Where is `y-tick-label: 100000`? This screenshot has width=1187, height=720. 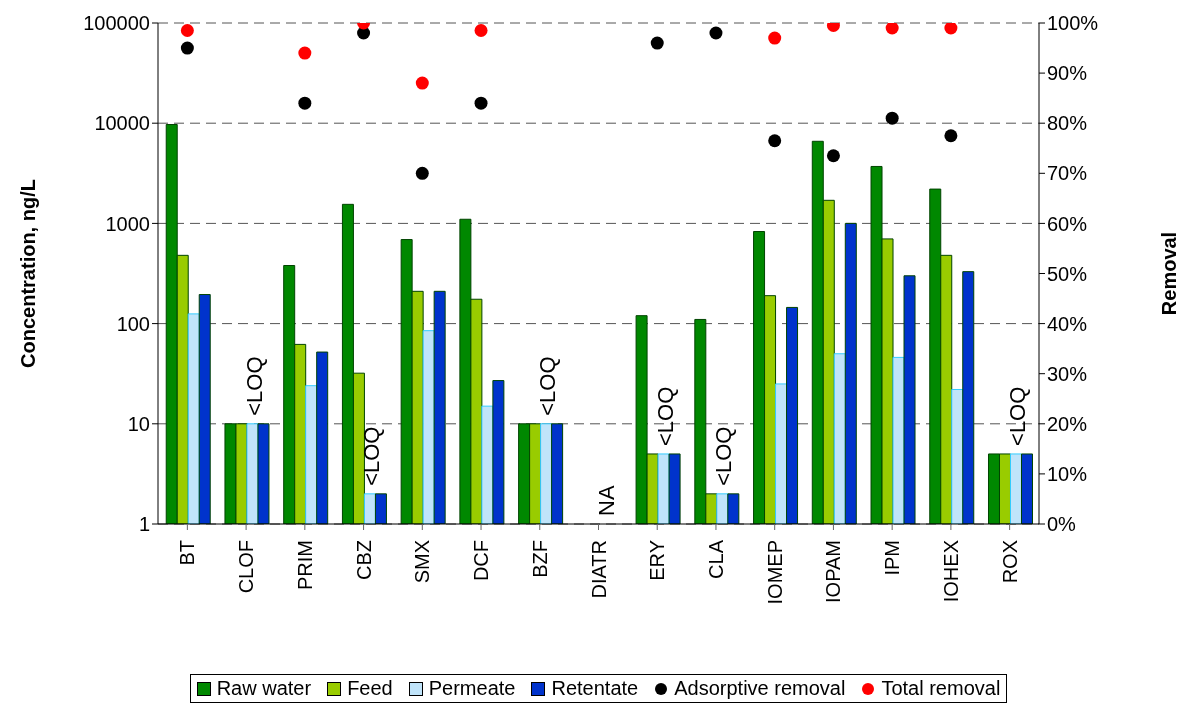
y-tick-label: 100000 is located at coordinates (116, 23).